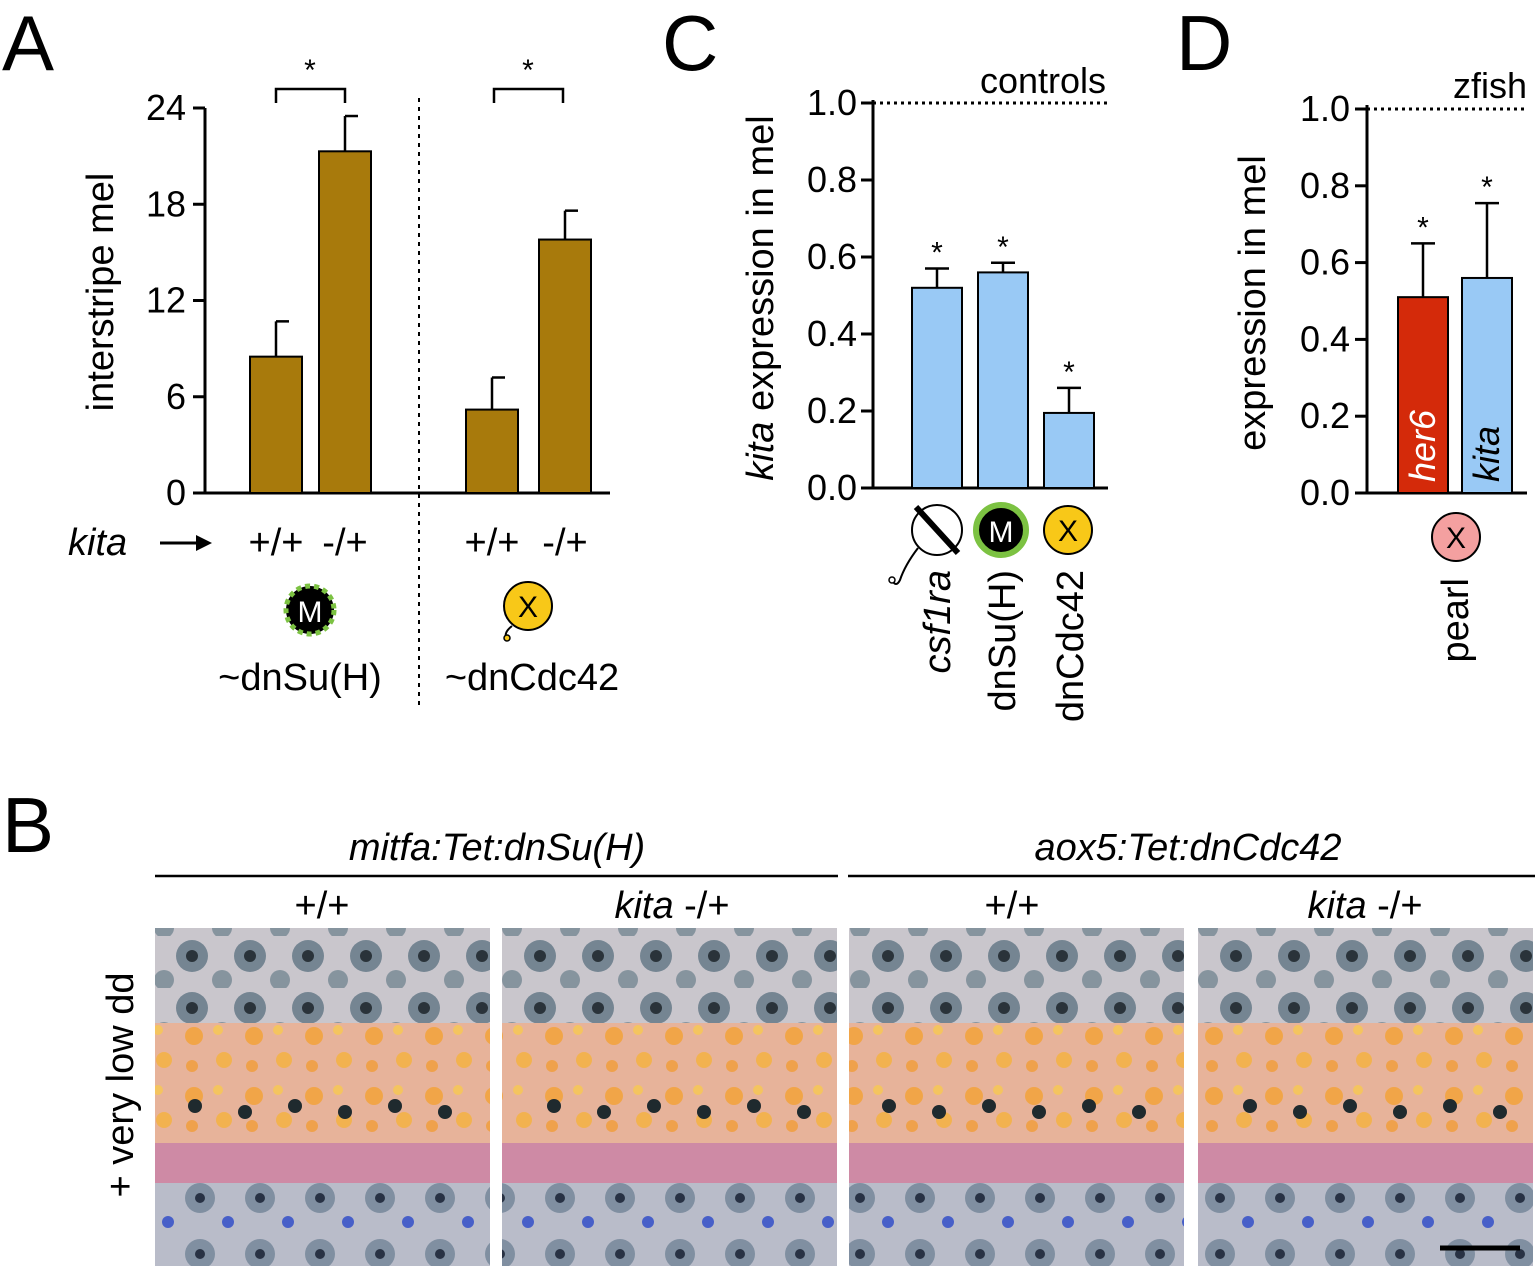  Describe the element at coordinates (28, 825) in the screenshot. I see `panel-label-b: B` at that location.